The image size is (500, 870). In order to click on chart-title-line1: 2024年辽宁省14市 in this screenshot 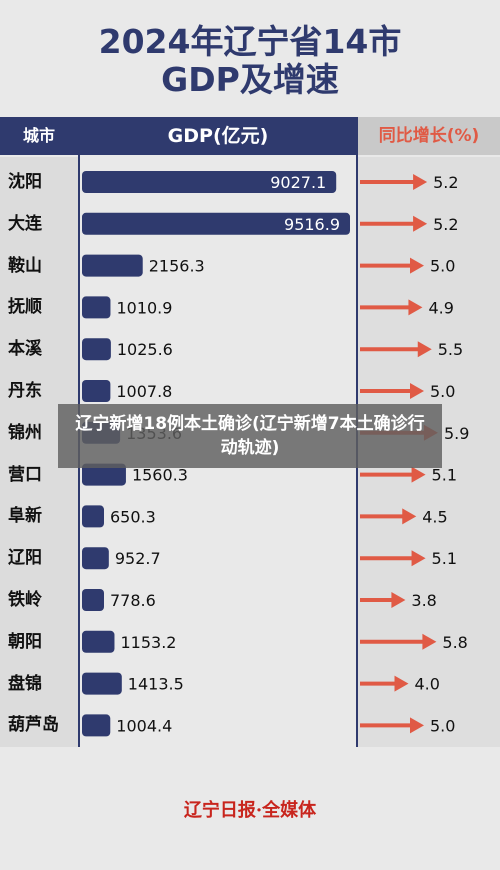, I will do `click(250, 41)`.